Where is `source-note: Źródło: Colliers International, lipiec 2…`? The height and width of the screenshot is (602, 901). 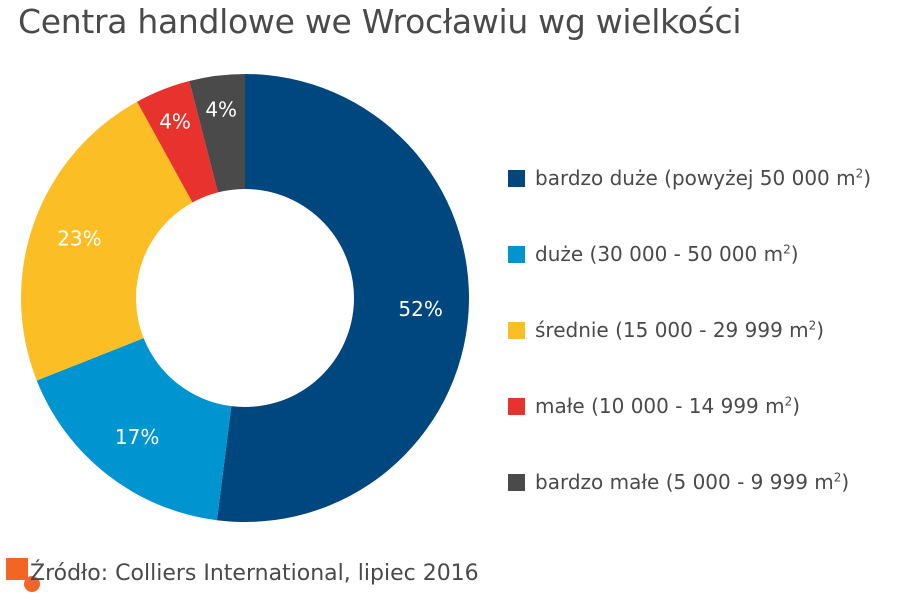 source-note: Źródło: Colliers International, lipiec 2… is located at coordinates (254, 573).